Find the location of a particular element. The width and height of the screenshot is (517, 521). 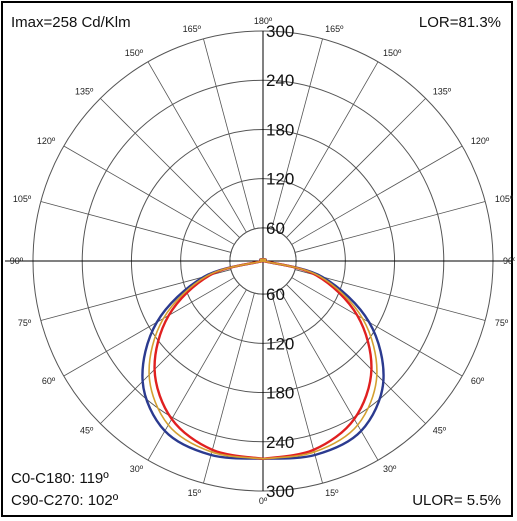

radial-tick-down: 180 is located at coordinates (280, 393).